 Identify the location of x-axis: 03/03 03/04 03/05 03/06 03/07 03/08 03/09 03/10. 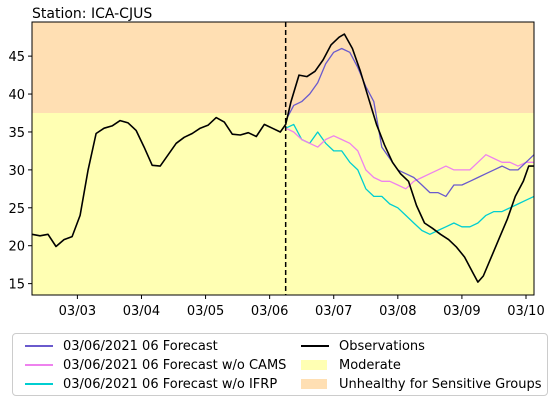
(302, 307).